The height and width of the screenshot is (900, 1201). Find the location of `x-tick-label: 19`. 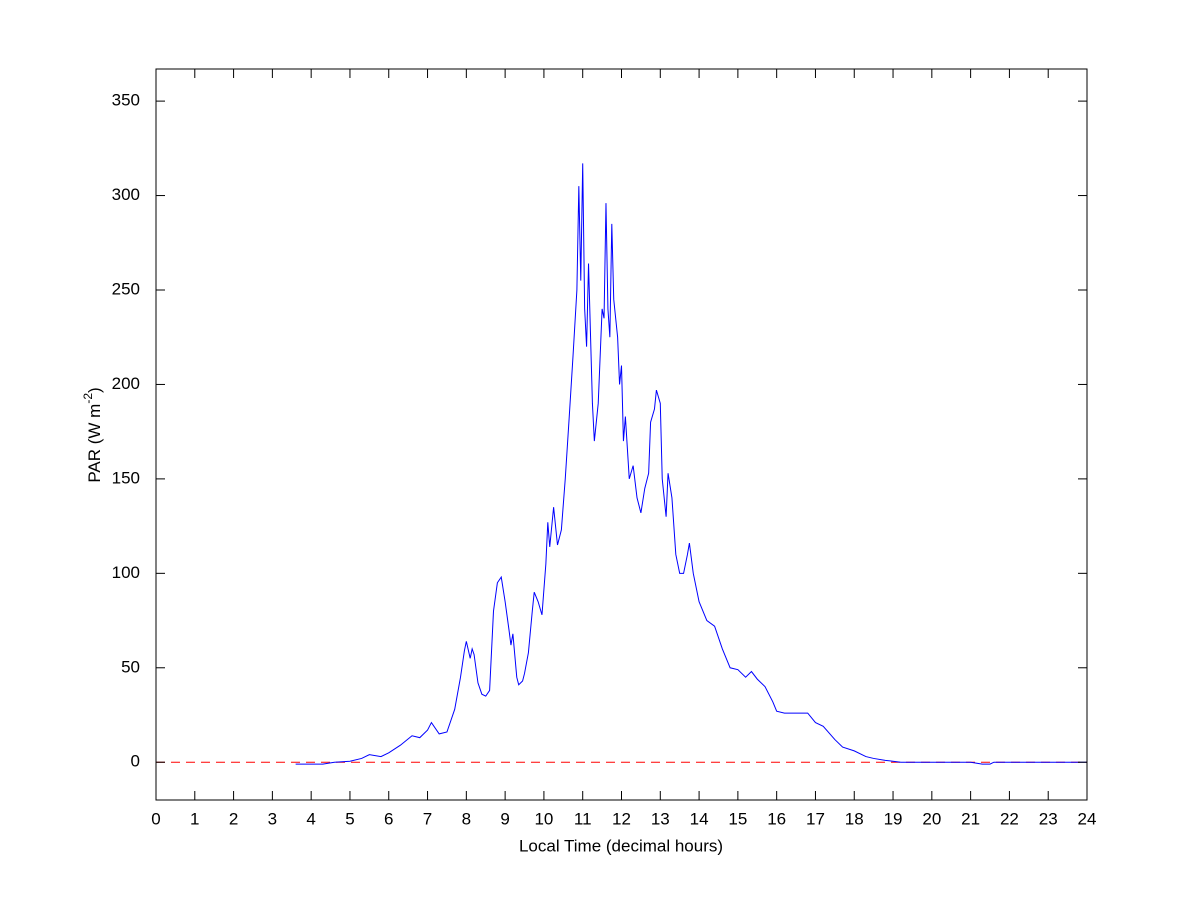

x-tick-label: 19 is located at coordinates (893, 818).